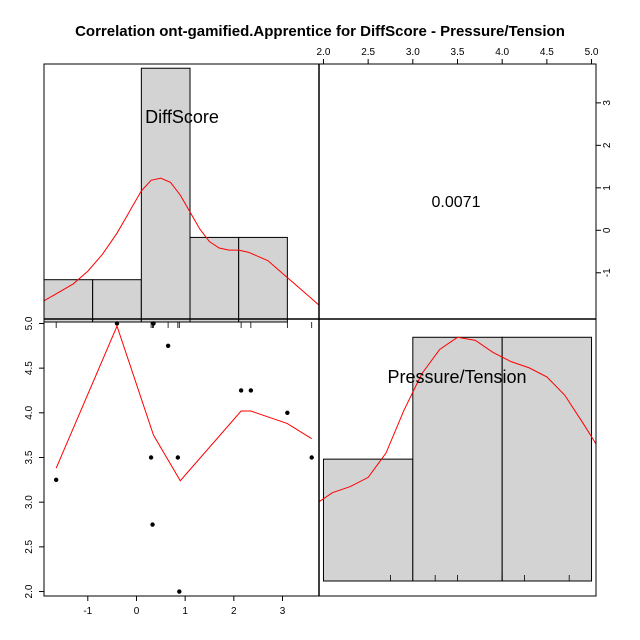  I want to click on x-axis-tick-label: 1, so click(185, 611).